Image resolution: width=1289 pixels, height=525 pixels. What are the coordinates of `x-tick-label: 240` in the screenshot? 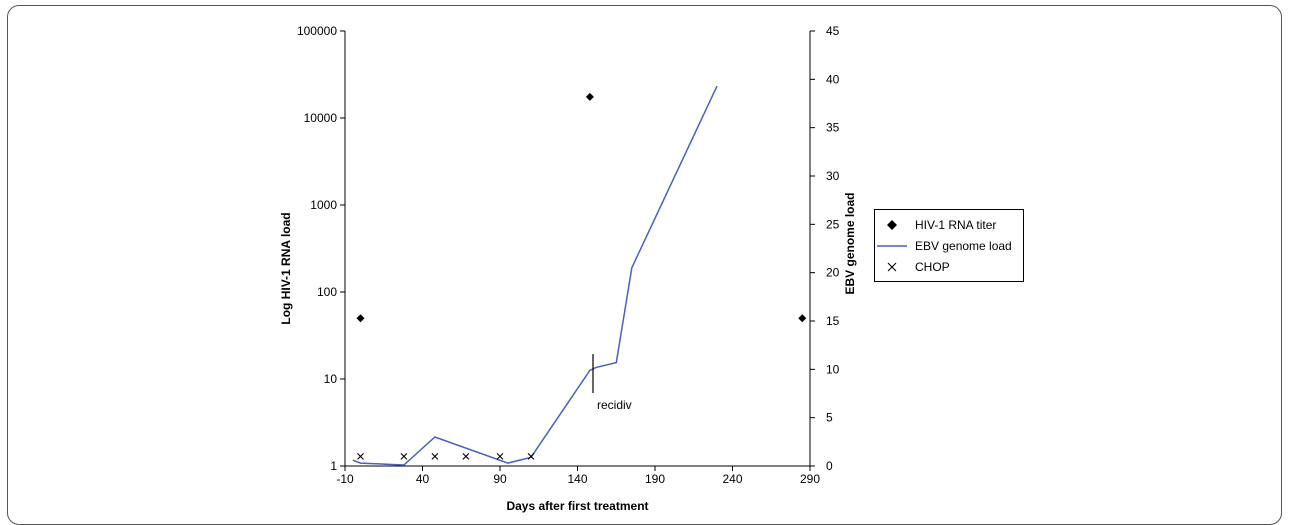 It's located at (732, 479).